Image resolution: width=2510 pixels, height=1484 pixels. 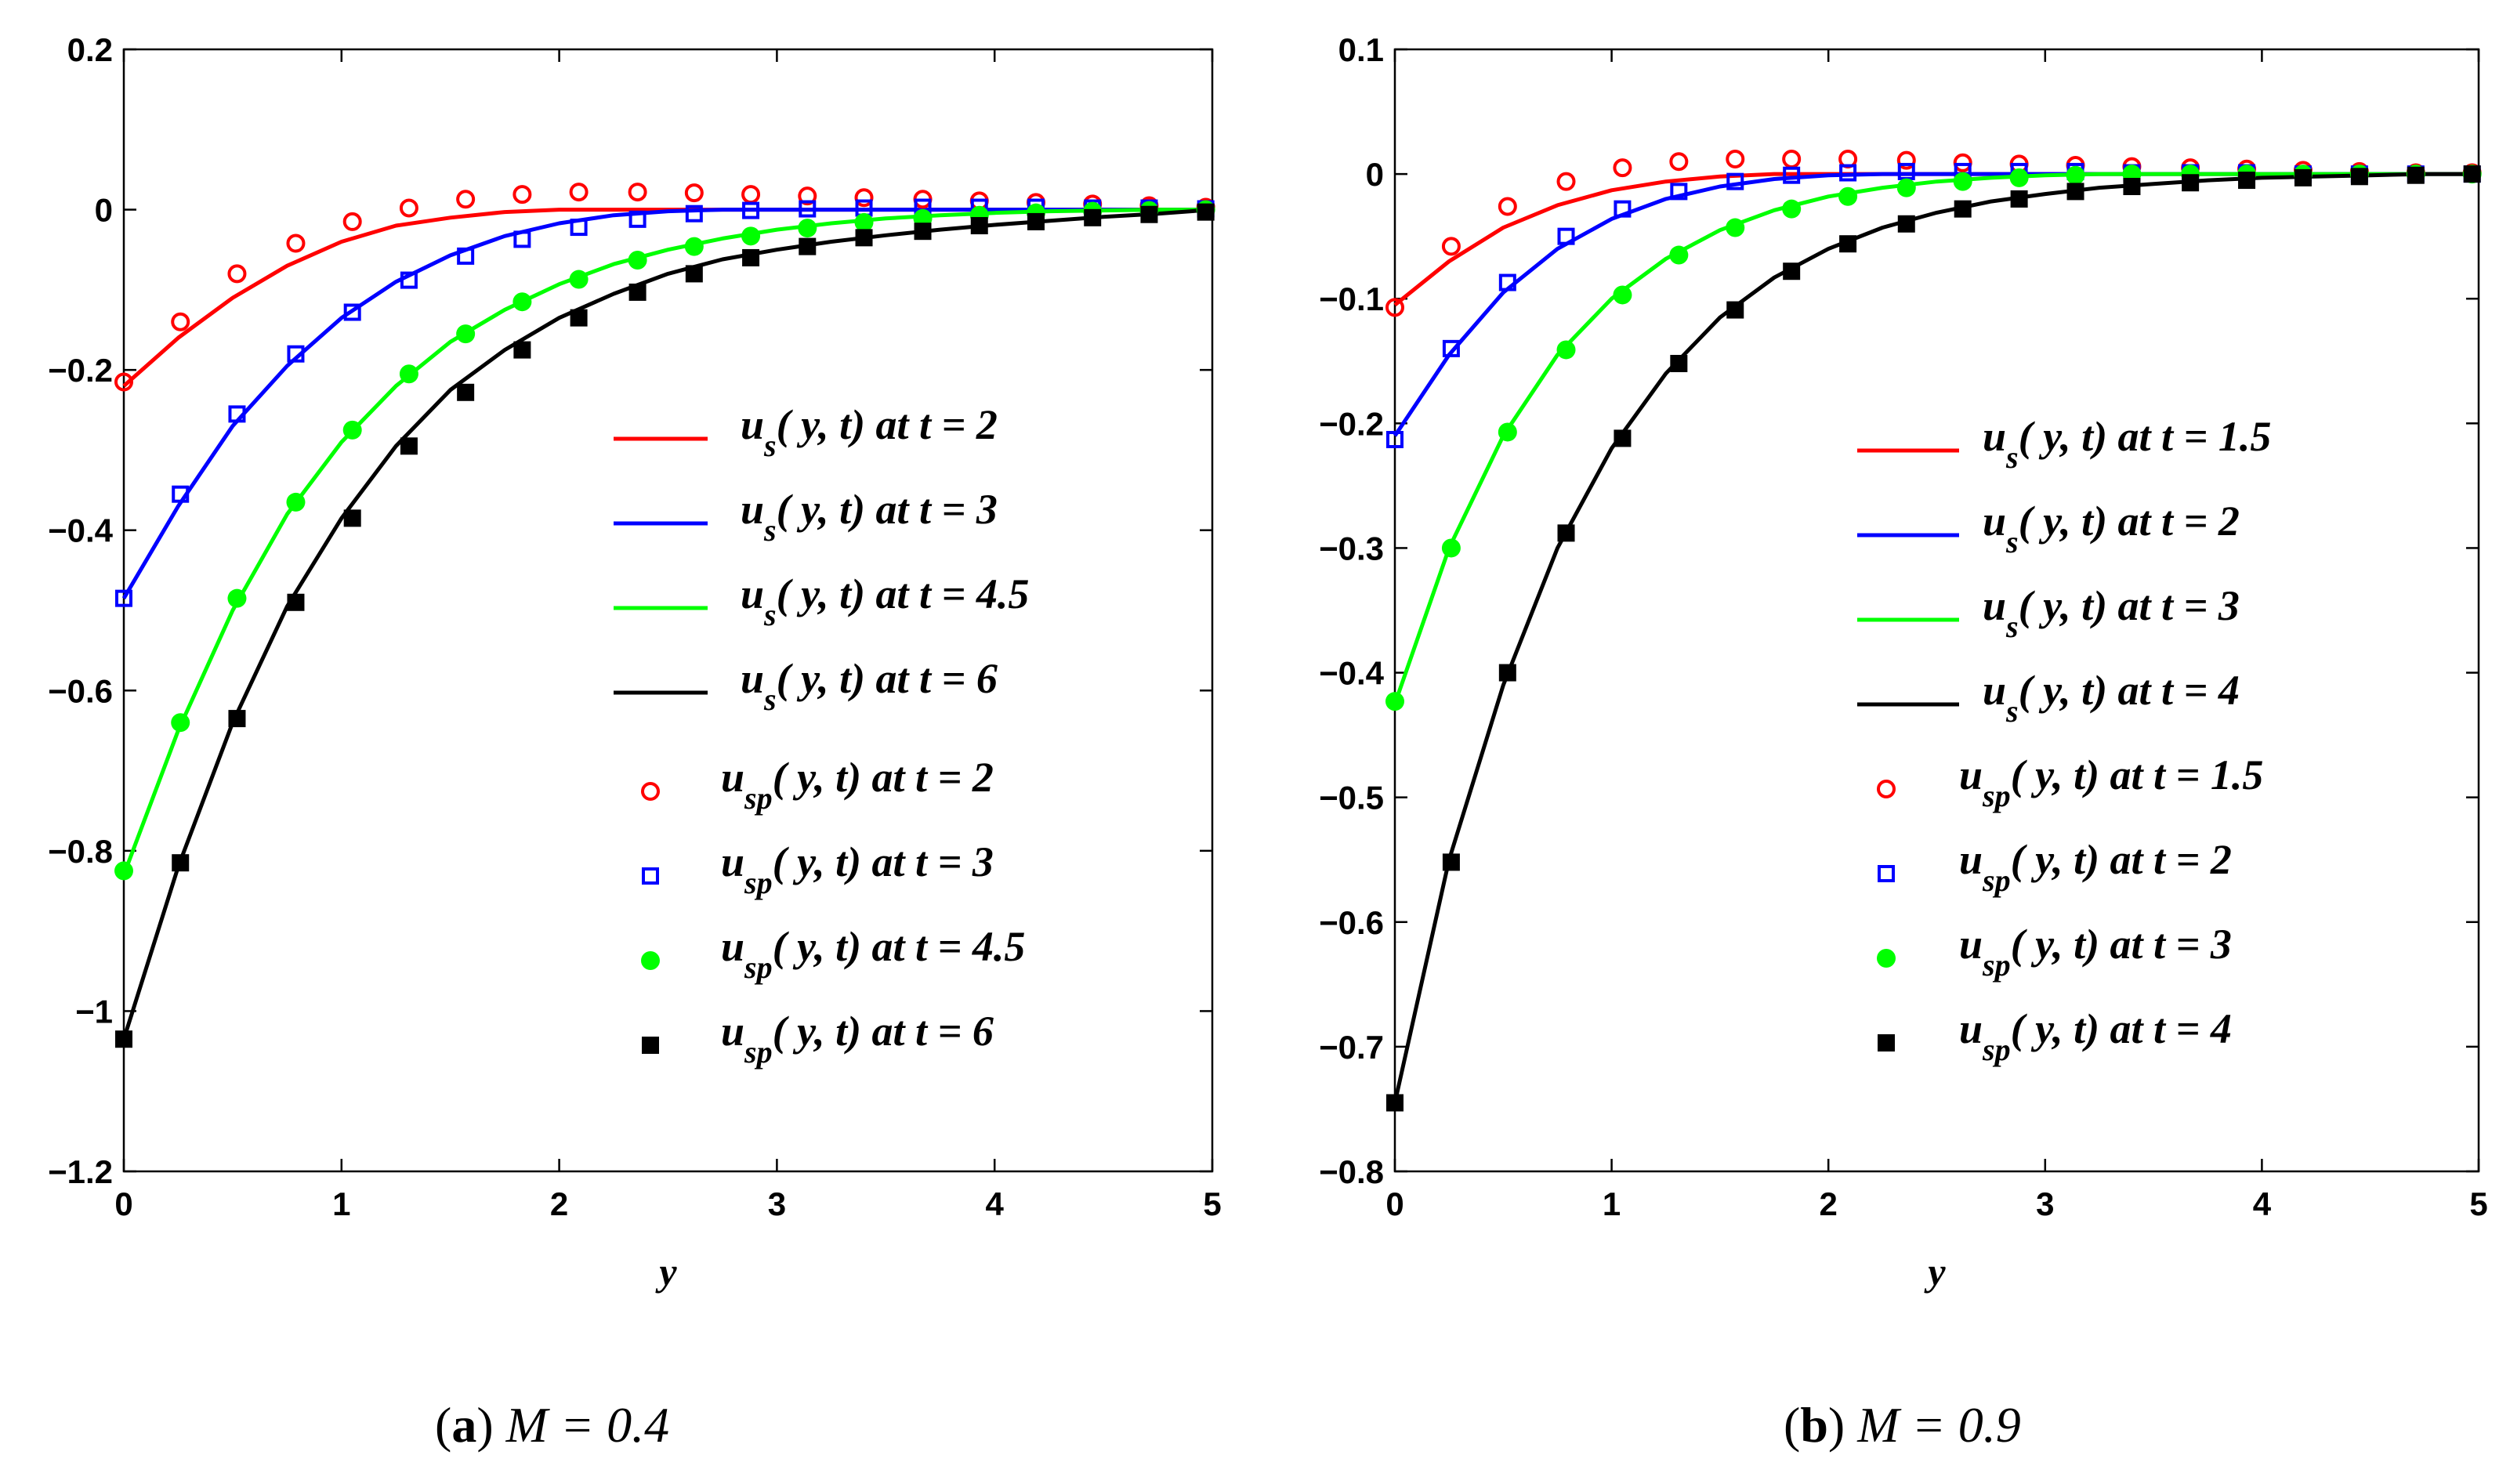 I want to click on legend-label-rest-a-1: ( y, t) at t = 3, so click(x=888, y=509).